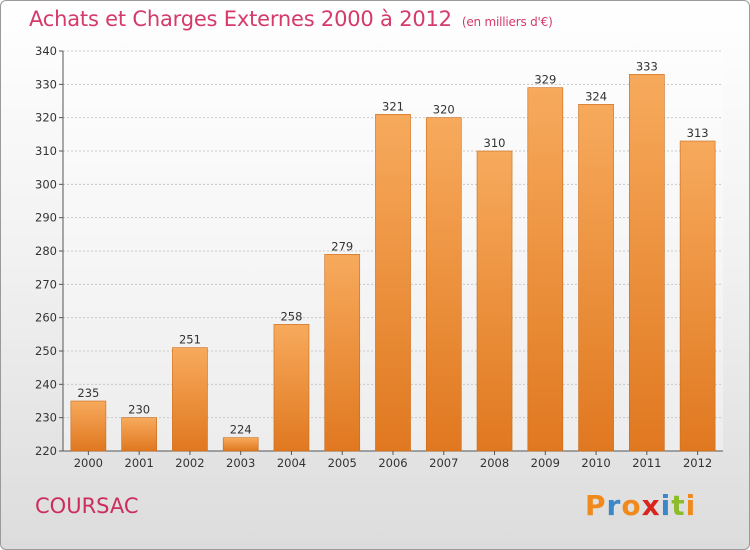 This screenshot has height=550, width=750. Describe the element at coordinates (190, 340) in the screenshot. I see `data-label: 251` at that location.